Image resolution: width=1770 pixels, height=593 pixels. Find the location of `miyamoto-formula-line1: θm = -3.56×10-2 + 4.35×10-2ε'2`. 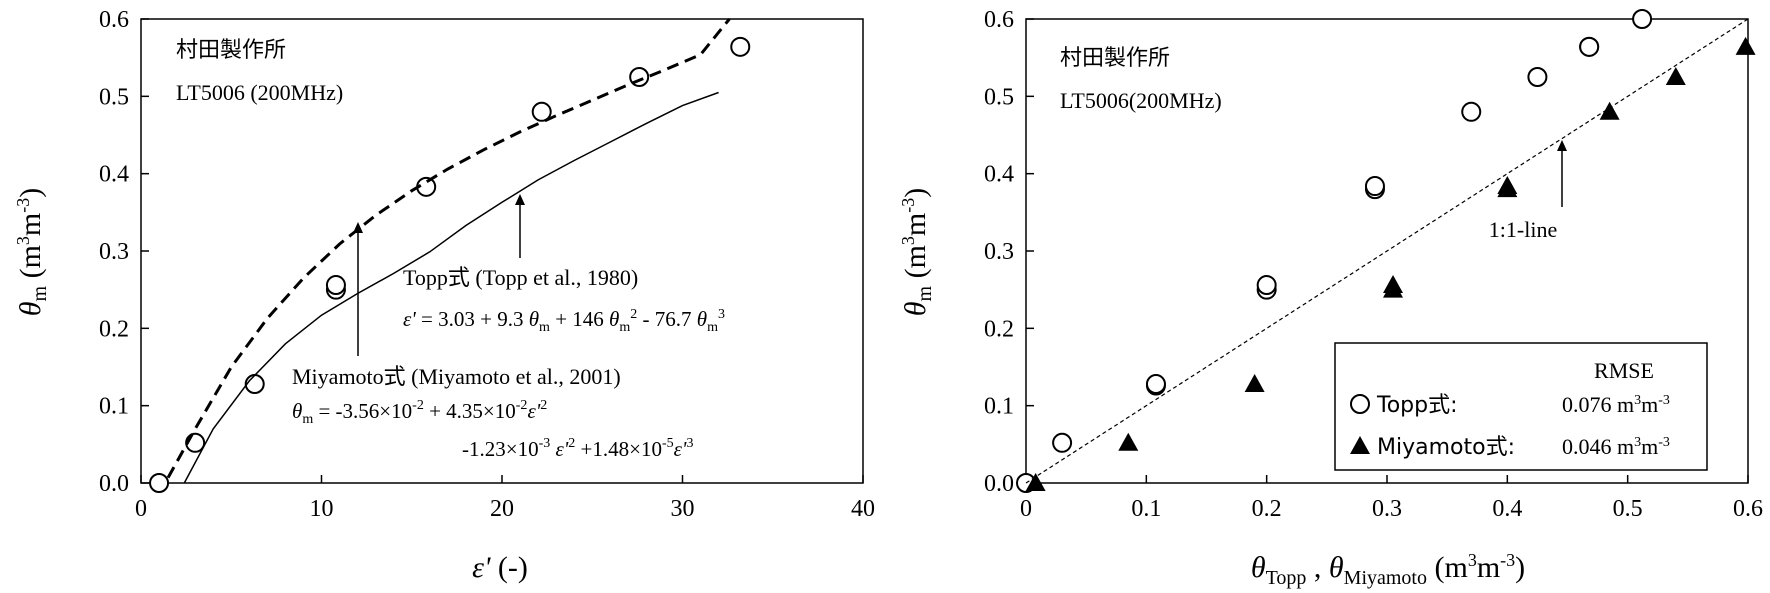

miyamoto-formula-line1: θm = -3.56×10-2 + 4.35×10-2ε'2 is located at coordinates (419, 412).